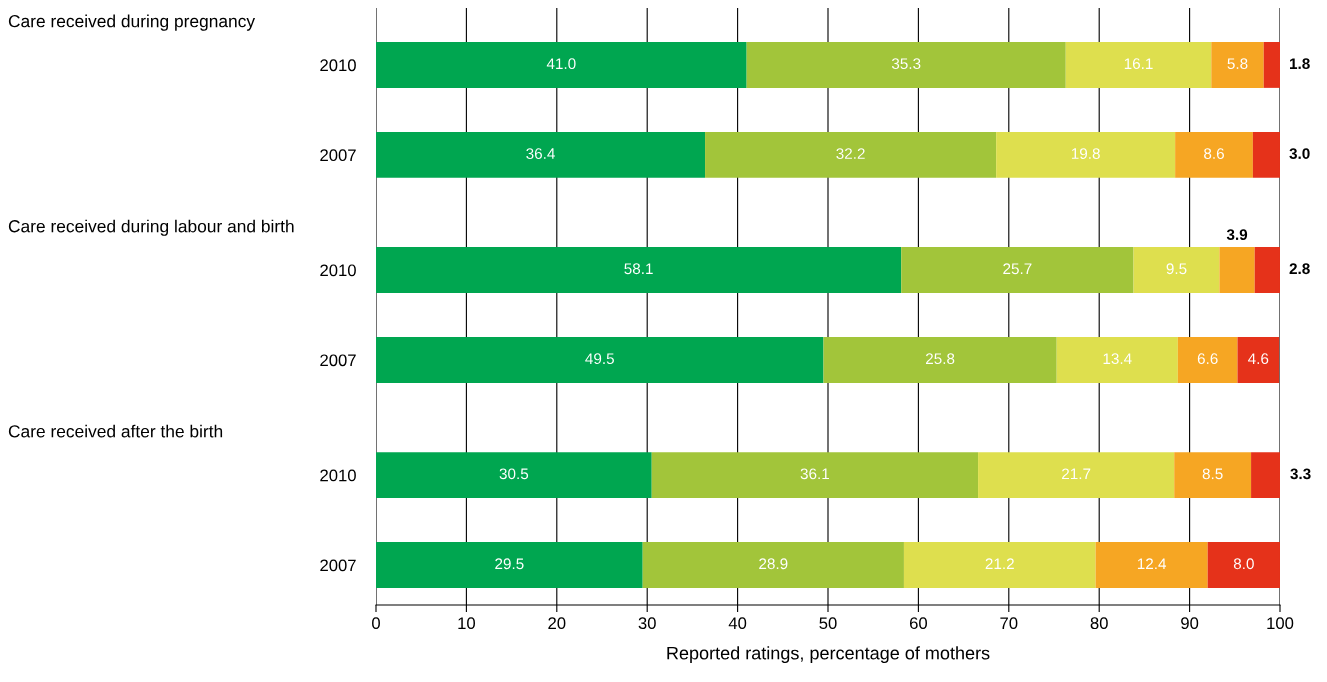  Describe the element at coordinates (999, 564) in the screenshot. I see `data-label: 21.2` at that location.